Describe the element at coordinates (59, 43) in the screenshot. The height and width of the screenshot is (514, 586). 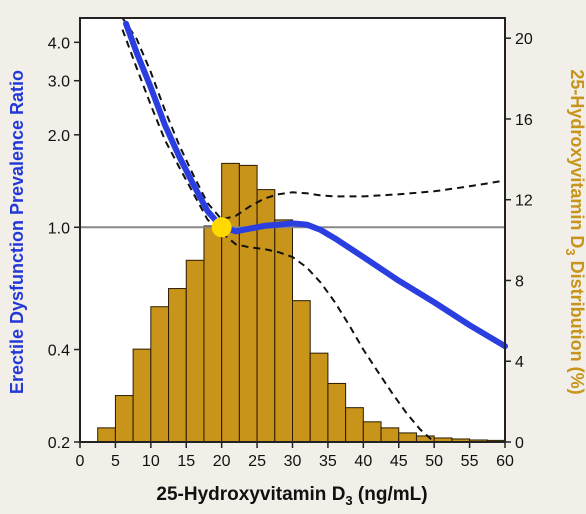
I see `left-y-tick-label: 4.0` at that location.